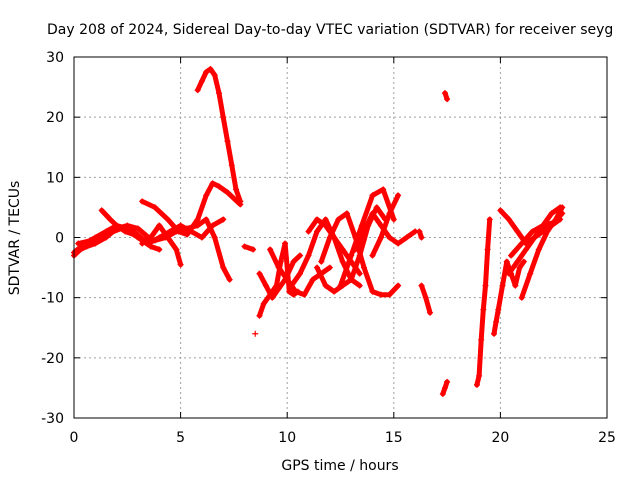  What do you see at coordinates (55, 178) in the screenshot?
I see `y-tick-label: 10` at bounding box center [55, 178].